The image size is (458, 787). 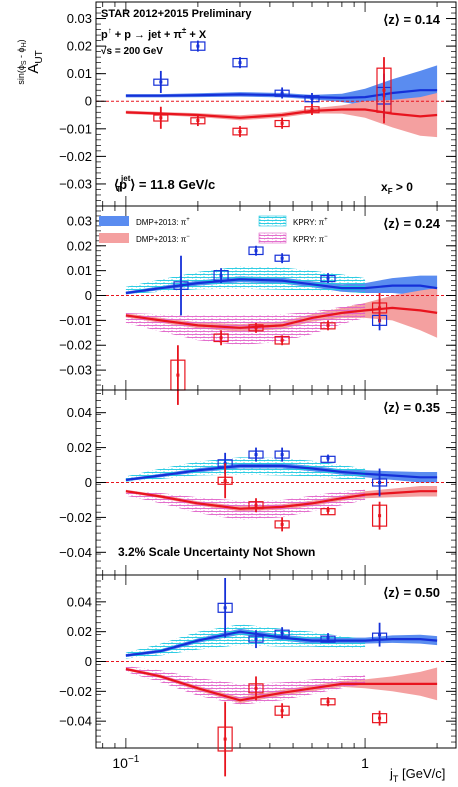 What do you see at coordinates (272, 238) in the screenshot?
I see `legend-swatch-kpry-pim` at bounding box center [272, 238].